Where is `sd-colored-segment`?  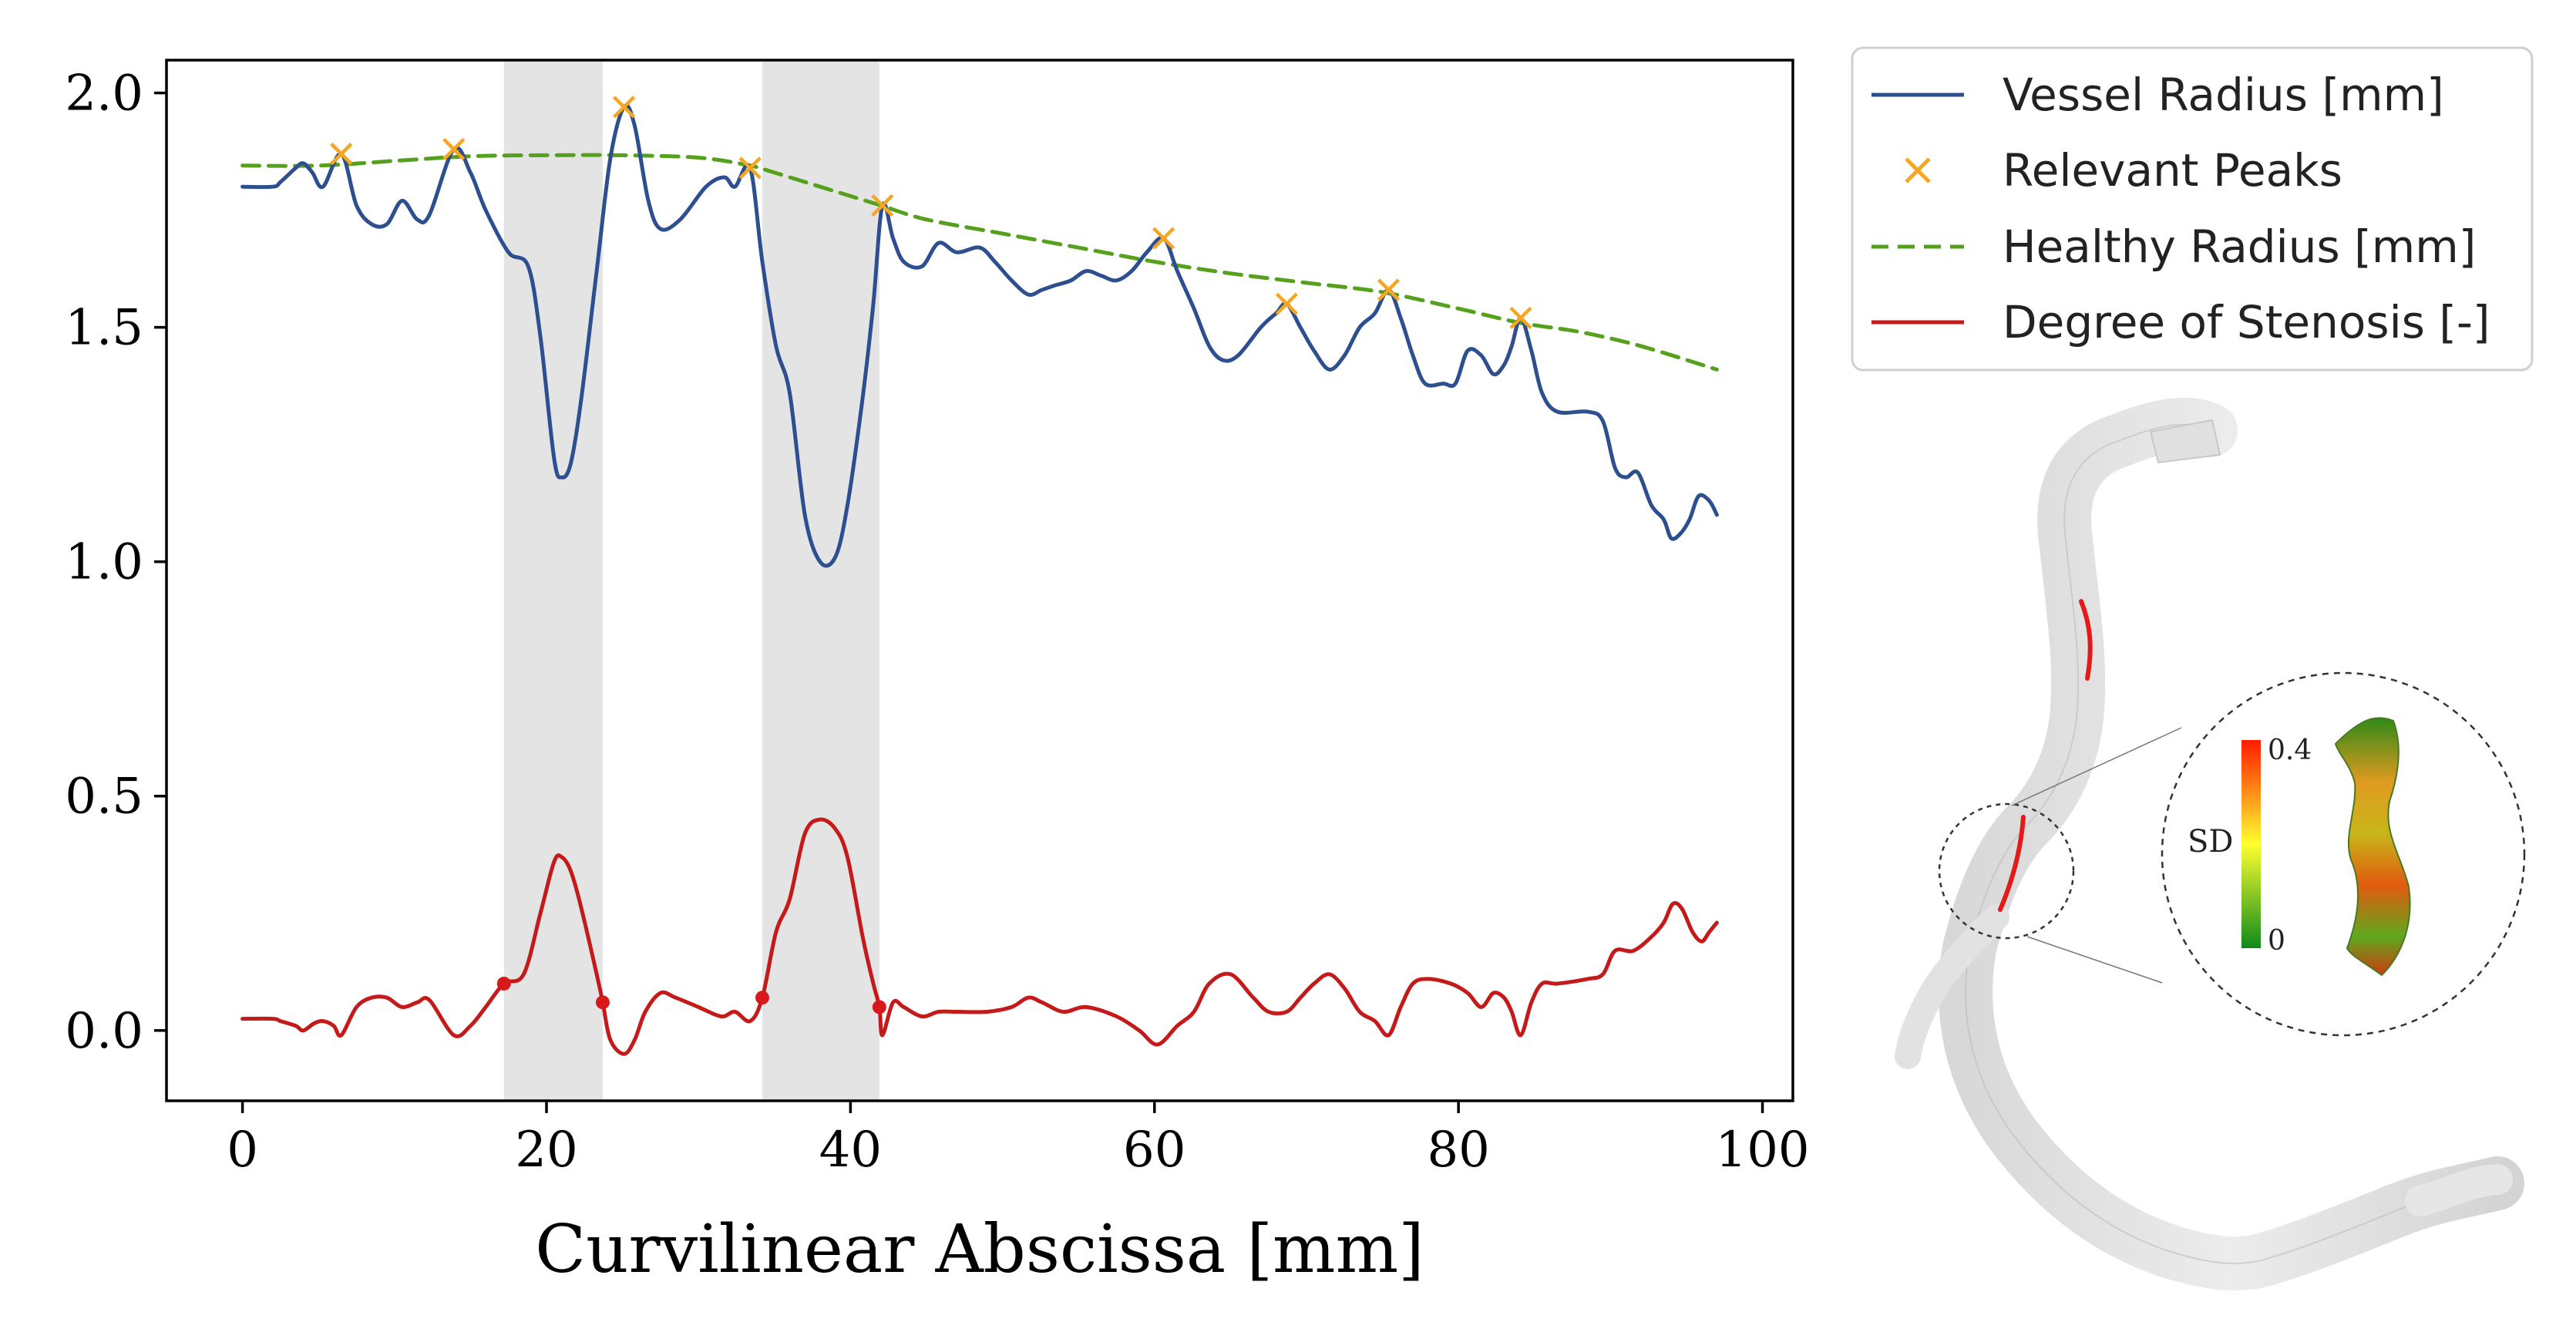 sd-colored-segment is located at coordinates (2372, 847).